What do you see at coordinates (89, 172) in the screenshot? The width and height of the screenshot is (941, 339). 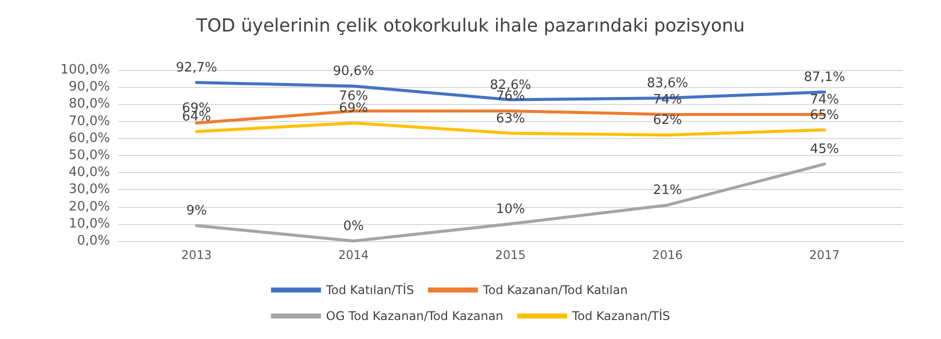 I see `y-tick-label: 40,0%` at bounding box center [89, 172].